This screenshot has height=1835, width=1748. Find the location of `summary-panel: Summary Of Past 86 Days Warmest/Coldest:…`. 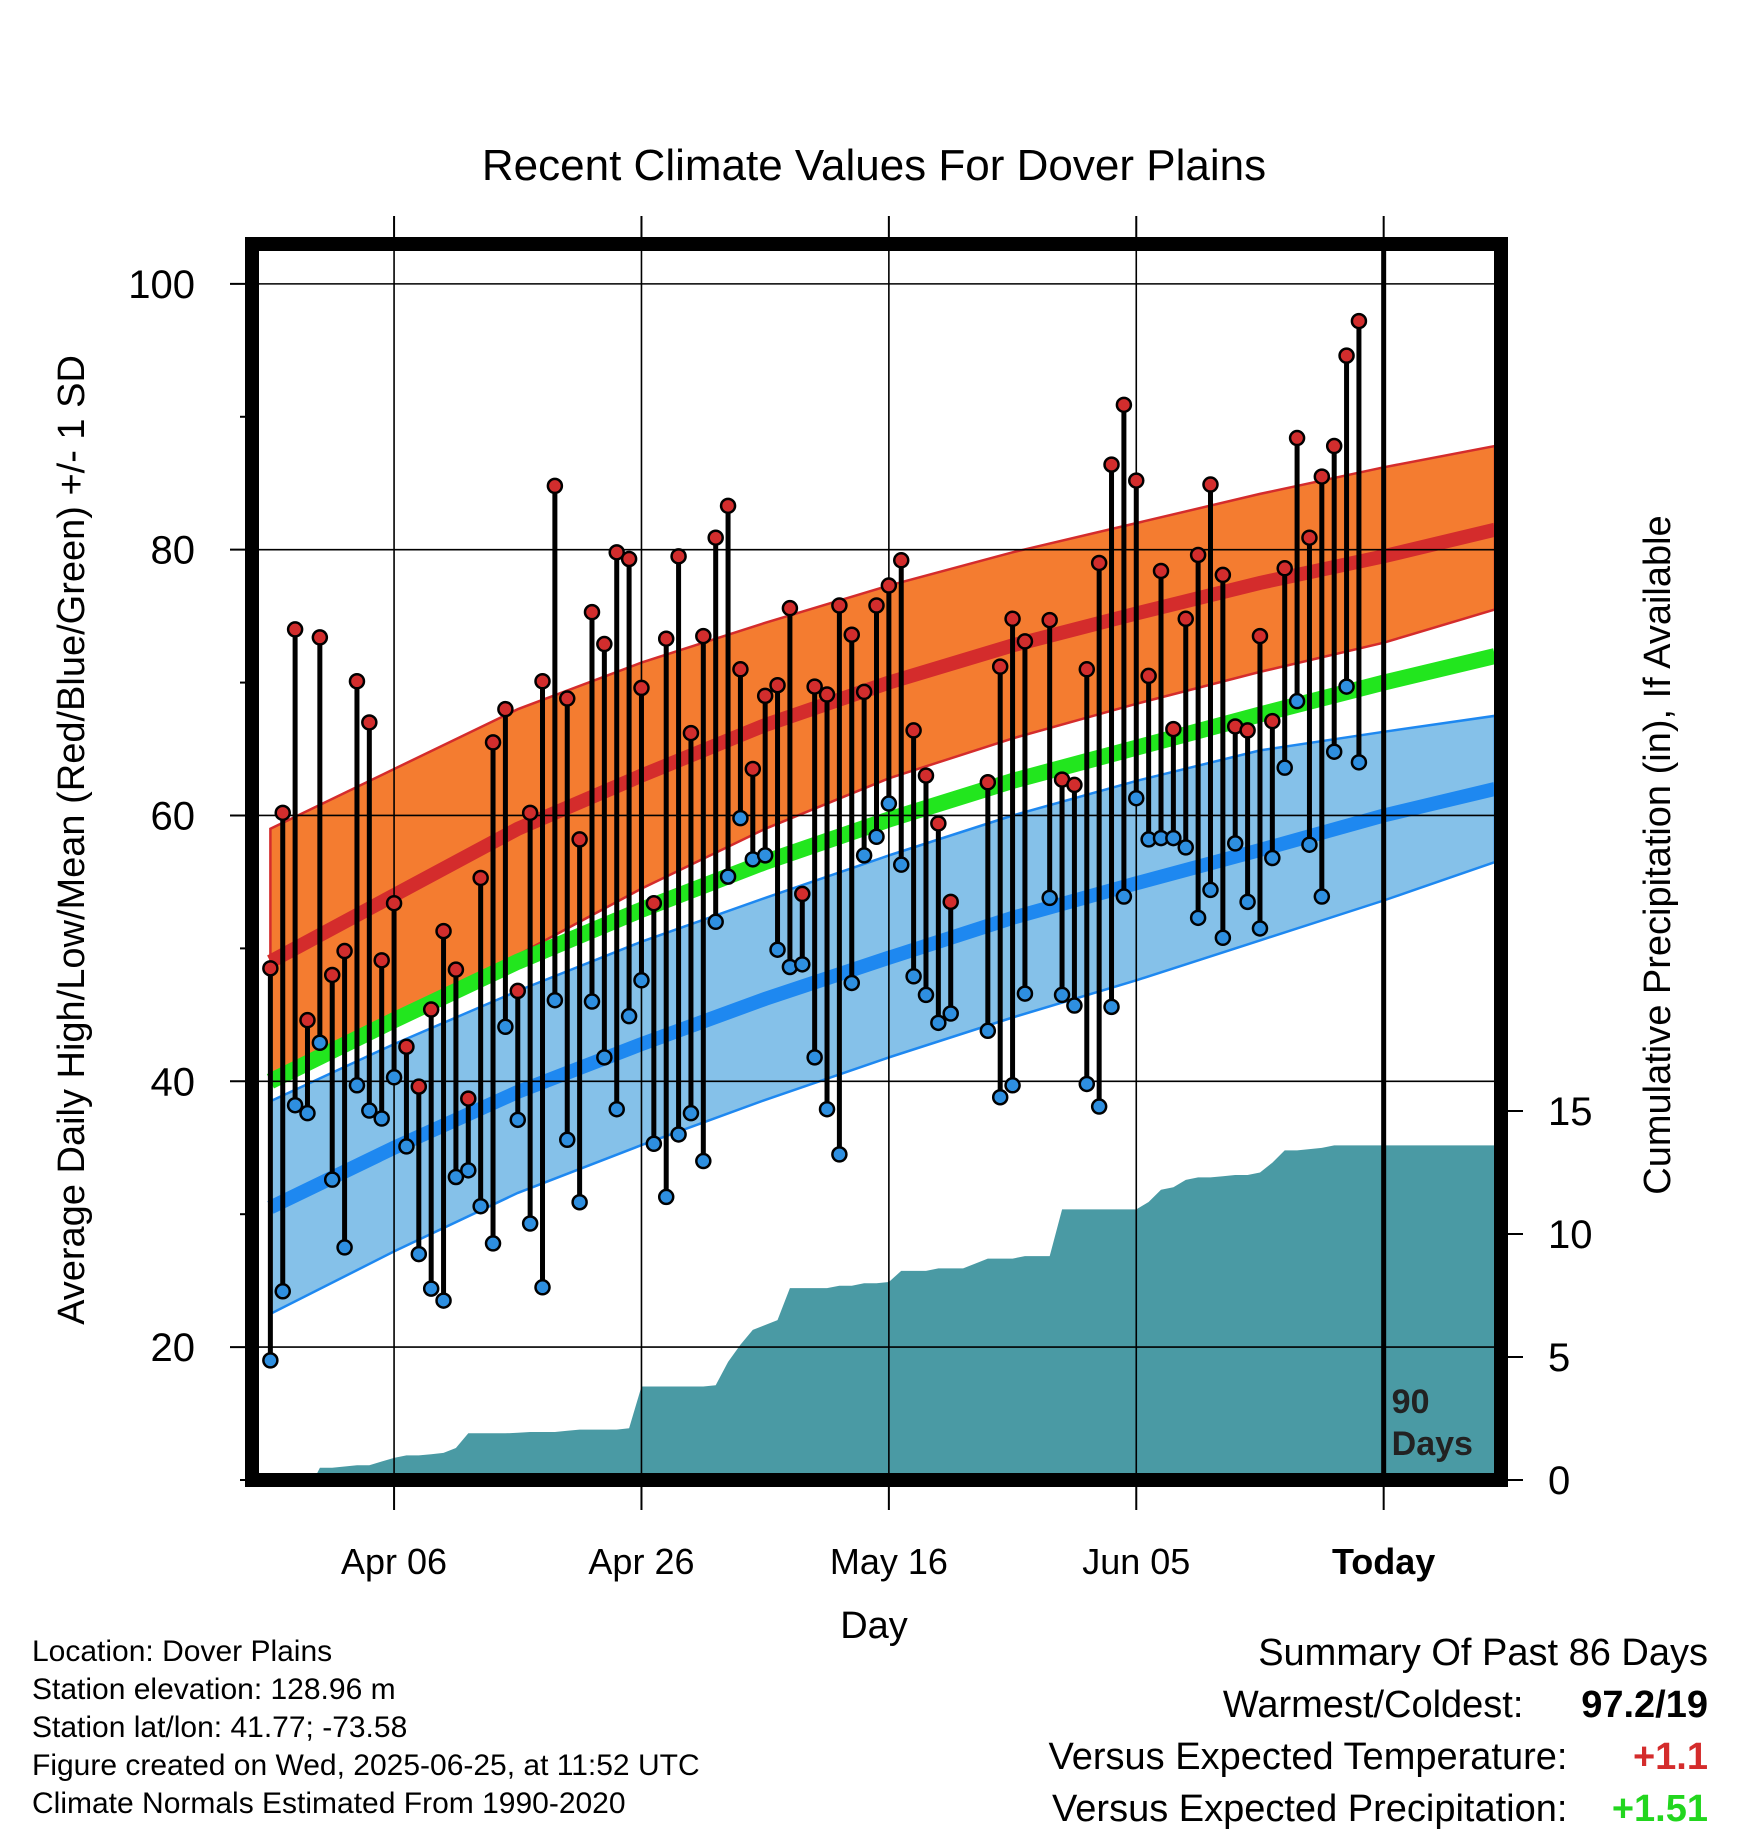

summary-panel: Summary Of Past 86 Days Warmest/Coldest:… is located at coordinates (1378, 1731).